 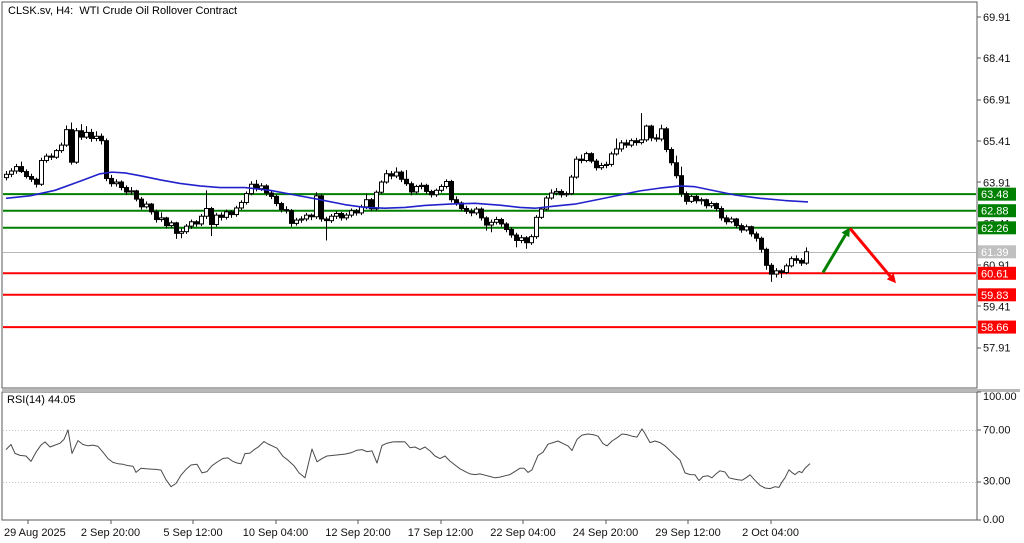 What do you see at coordinates (440, 533) in the screenshot?
I see `time-tick-label: 17 Sep 12:00` at bounding box center [440, 533].